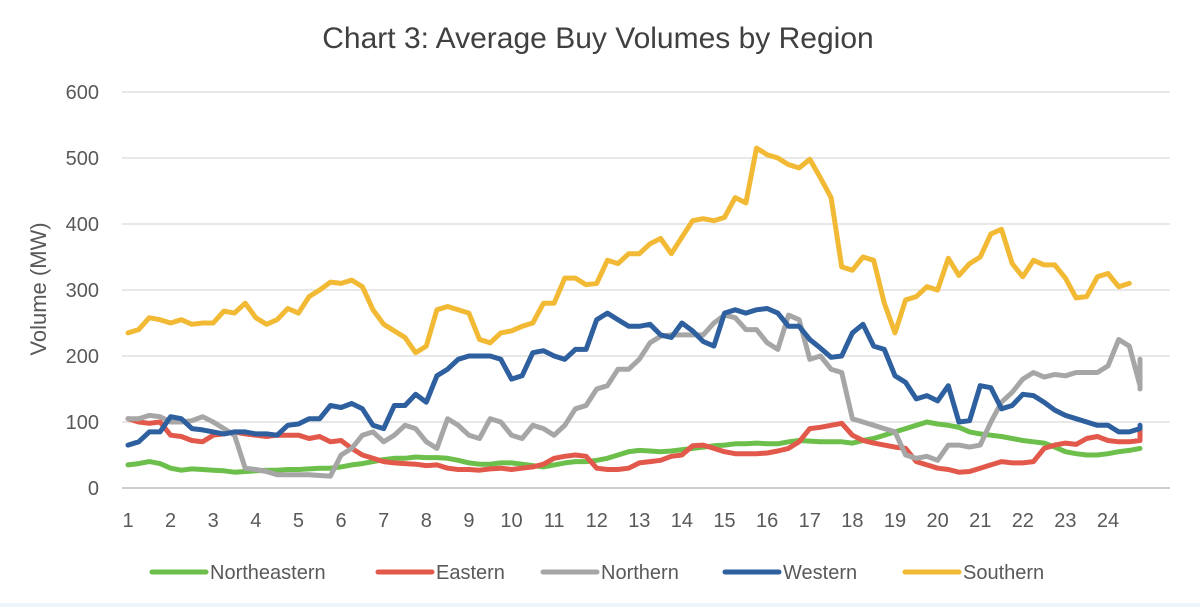  What do you see at coordinates (82, 357) in the screenshot?
I see `y-tick-label: 200` at bounding box center [82, 357].